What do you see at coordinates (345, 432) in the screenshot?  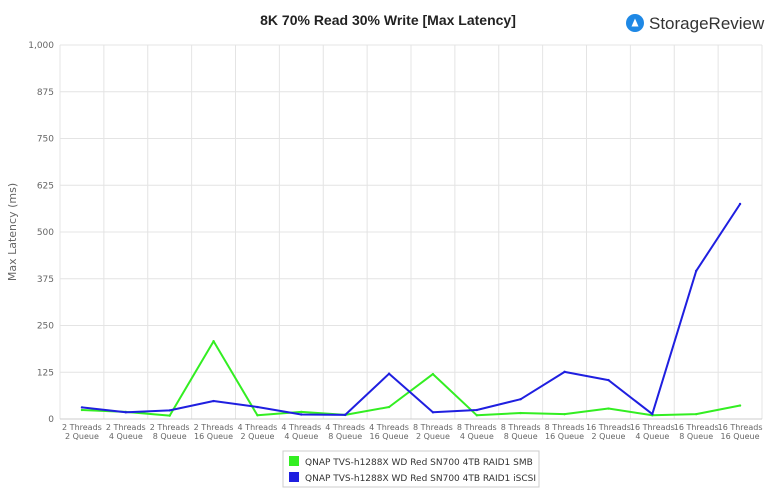 I see `x-tick-label: 4 Threads 8 Queue` at bounding box center [345, 432].